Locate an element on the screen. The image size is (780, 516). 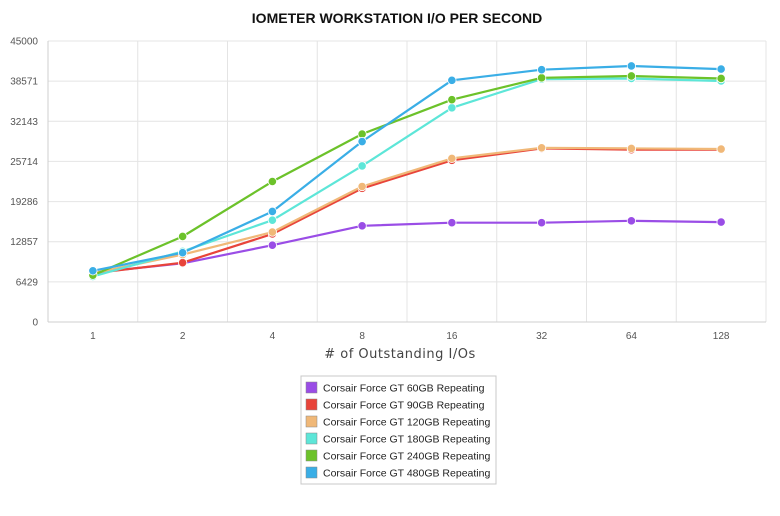
legend-box is located at coordinates (398, 430).